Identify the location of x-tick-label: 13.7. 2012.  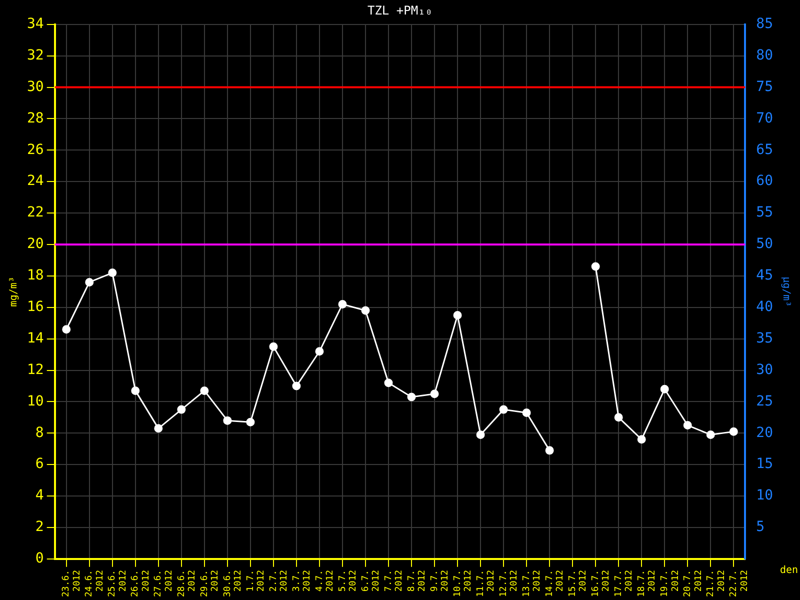
(532, 583).